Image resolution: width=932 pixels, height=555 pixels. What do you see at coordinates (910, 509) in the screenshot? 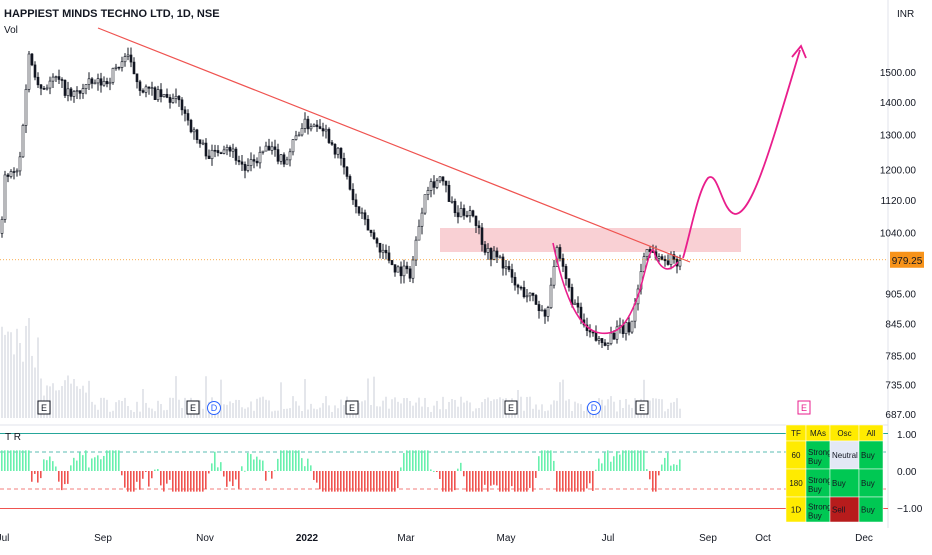
I see `osc-level-label: −1.00` at bounding box center [910, 509].